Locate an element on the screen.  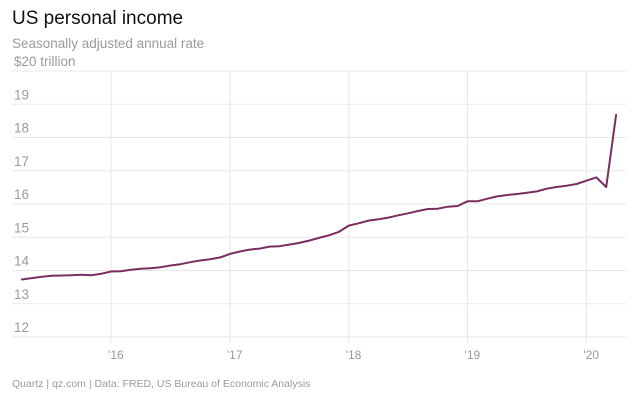
y-tick-label: 18 is located at coordinates (21, 128).